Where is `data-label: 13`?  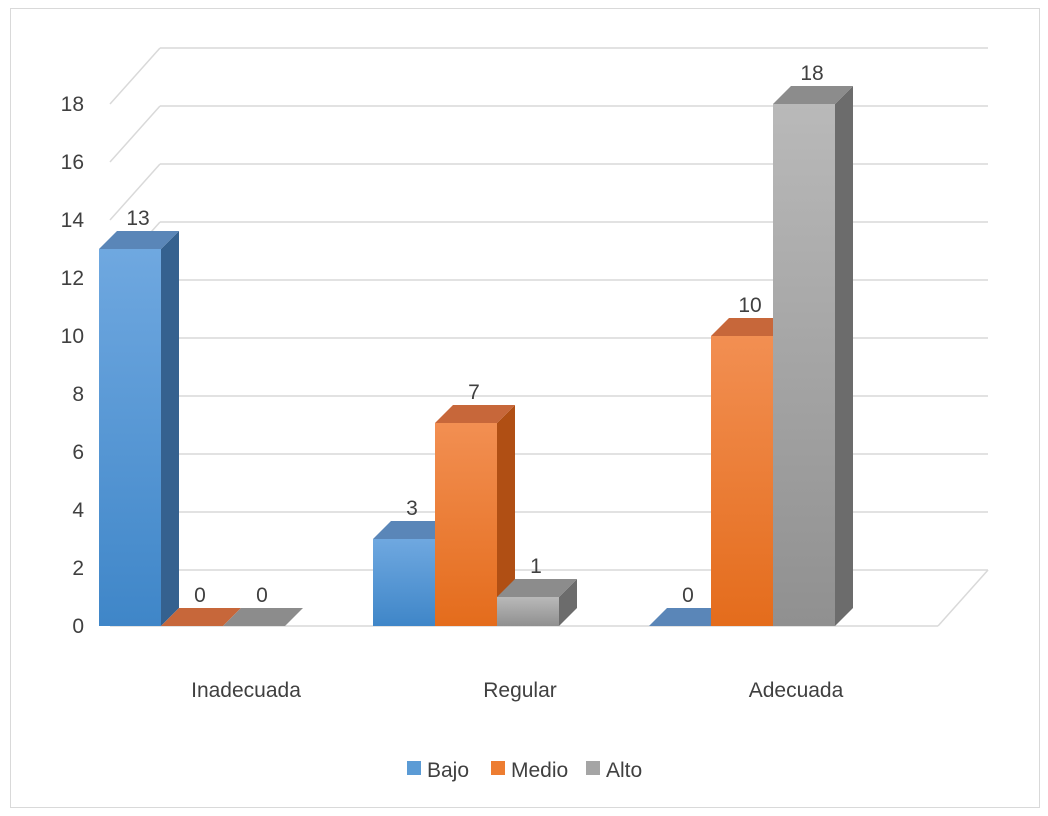
data-label: 13 is located at coordinates (137, 218).